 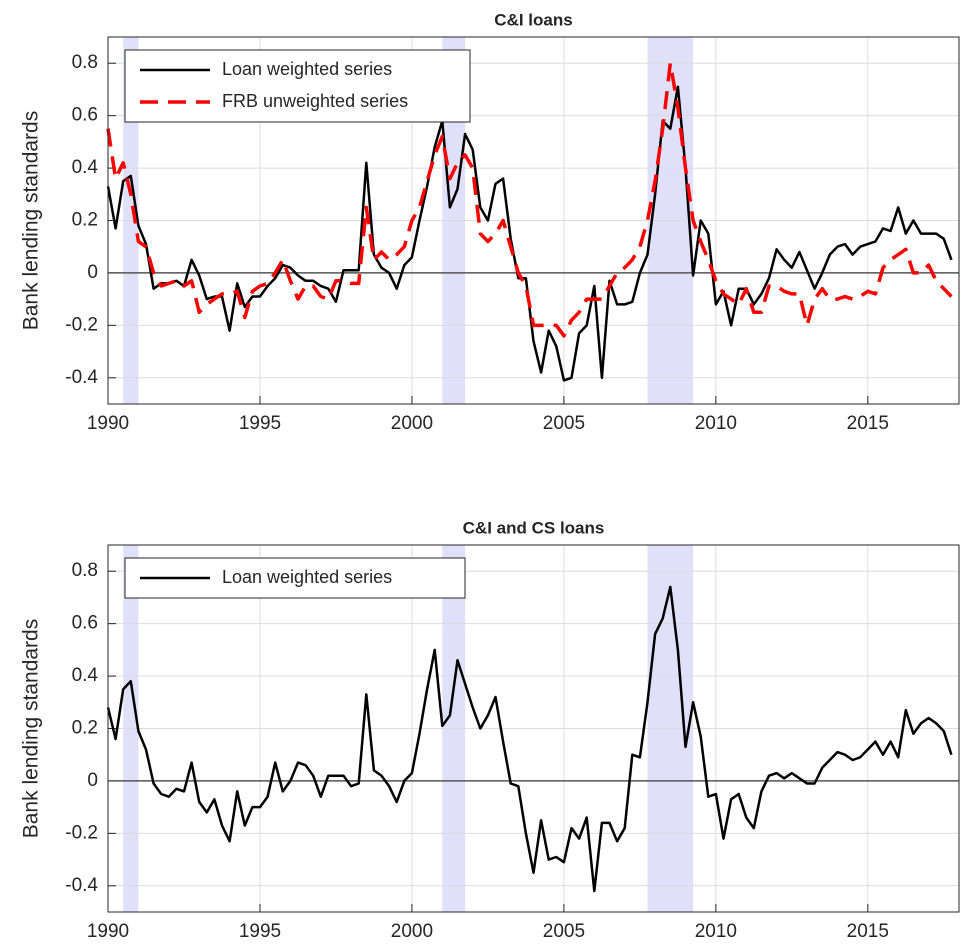 What do you see at coordinates (533, 19) in the screenshot?
I see `chart-title: C&I loans` at bounding box center [533, 19].